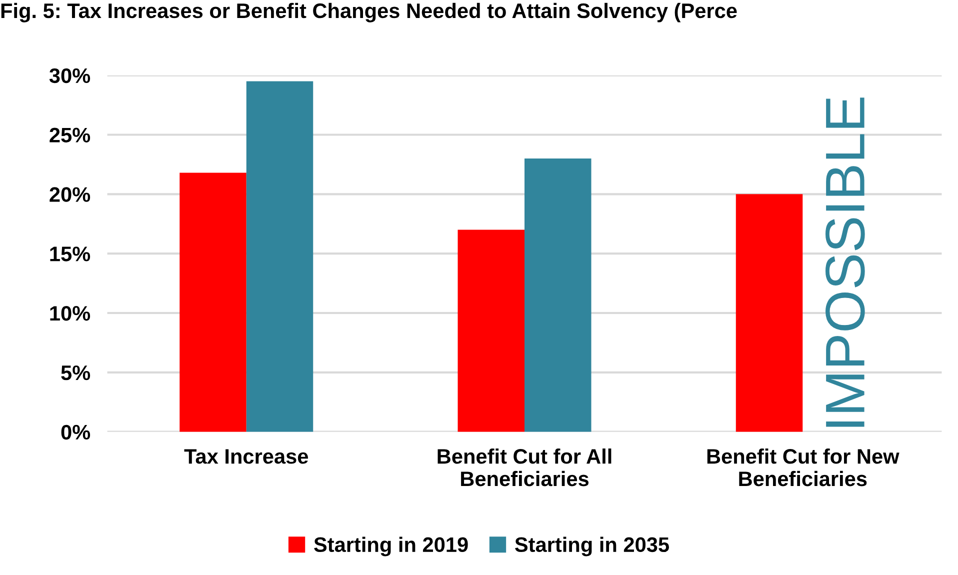  What do you see at coordinates (70, 135) in the screenshot?
I see `y-tick-label: 25%` at bounding box center [70, 135].